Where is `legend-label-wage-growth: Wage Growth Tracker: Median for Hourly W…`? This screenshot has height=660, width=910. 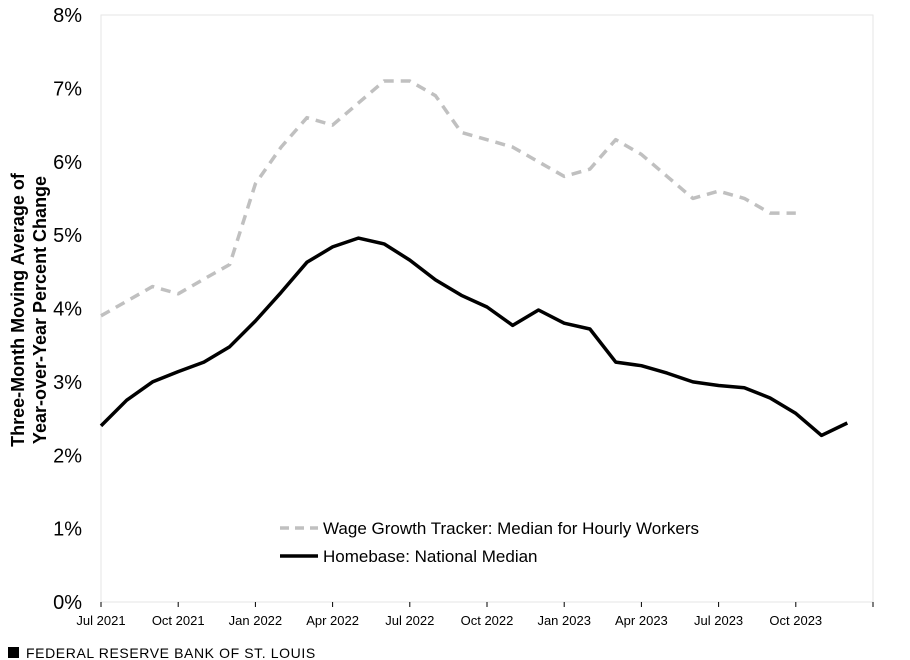
legend-label-wage-growth: Wage Growth Tracker: Median for Hourly W… is located at coordinates (511, 528).